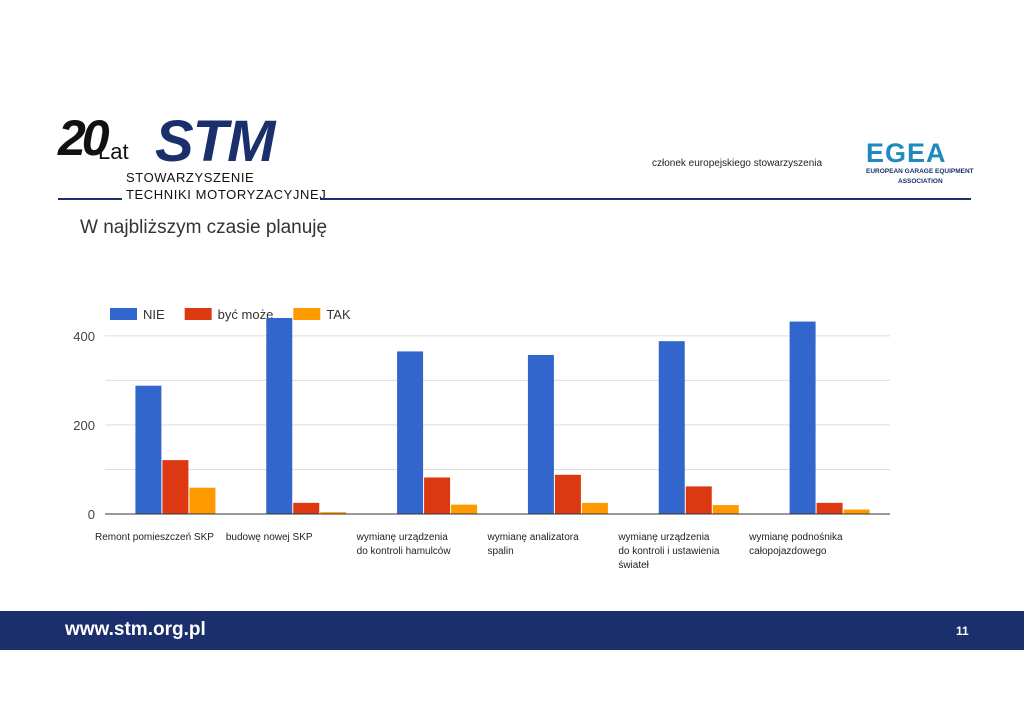  Describe the element at coordinates (920, 181) in the screenshot. I see `egea-subtitle-line2: ASSOCIATION` at that location.